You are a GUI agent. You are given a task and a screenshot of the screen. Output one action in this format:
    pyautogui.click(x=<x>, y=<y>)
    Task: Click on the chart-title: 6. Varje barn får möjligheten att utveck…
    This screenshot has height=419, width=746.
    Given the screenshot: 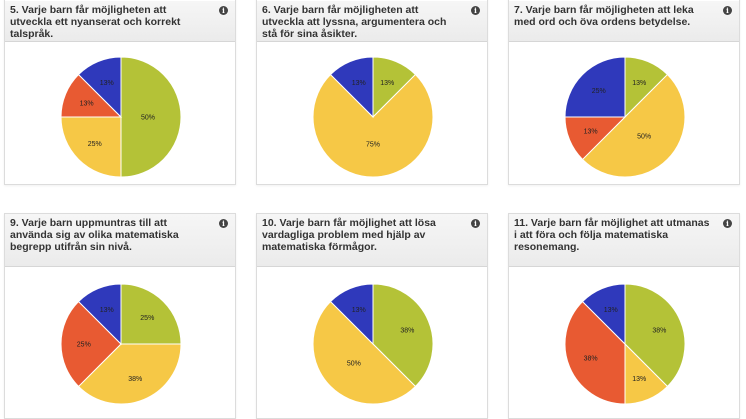 What is the action you would take?
    pyautogui.click(x=354, y=22)
    